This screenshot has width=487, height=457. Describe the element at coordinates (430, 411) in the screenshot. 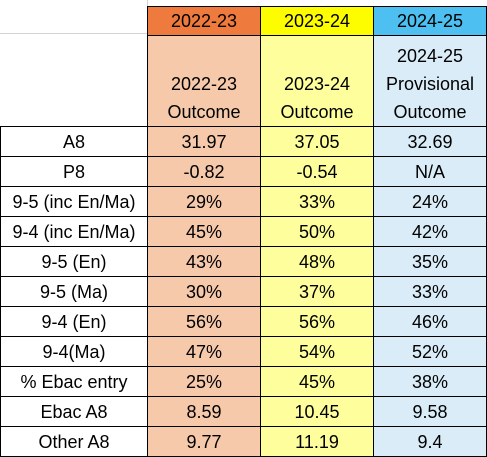

I see `value-cell: 9.58` at that location.